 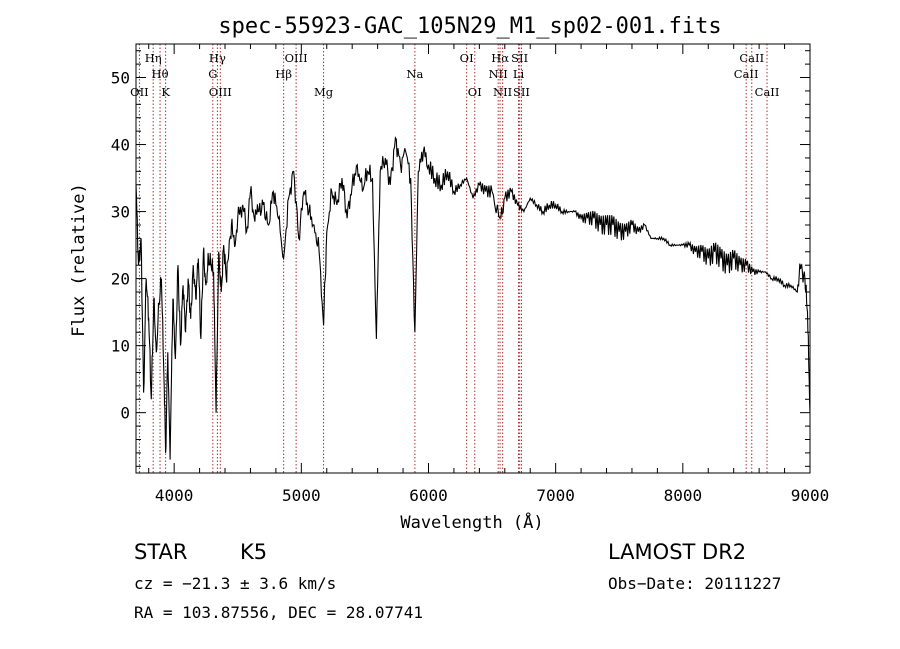 What do you see at coordinates (120, 346) in the screenshot?
I see `y-tick-label: 10` at bounding box center [120, 346].